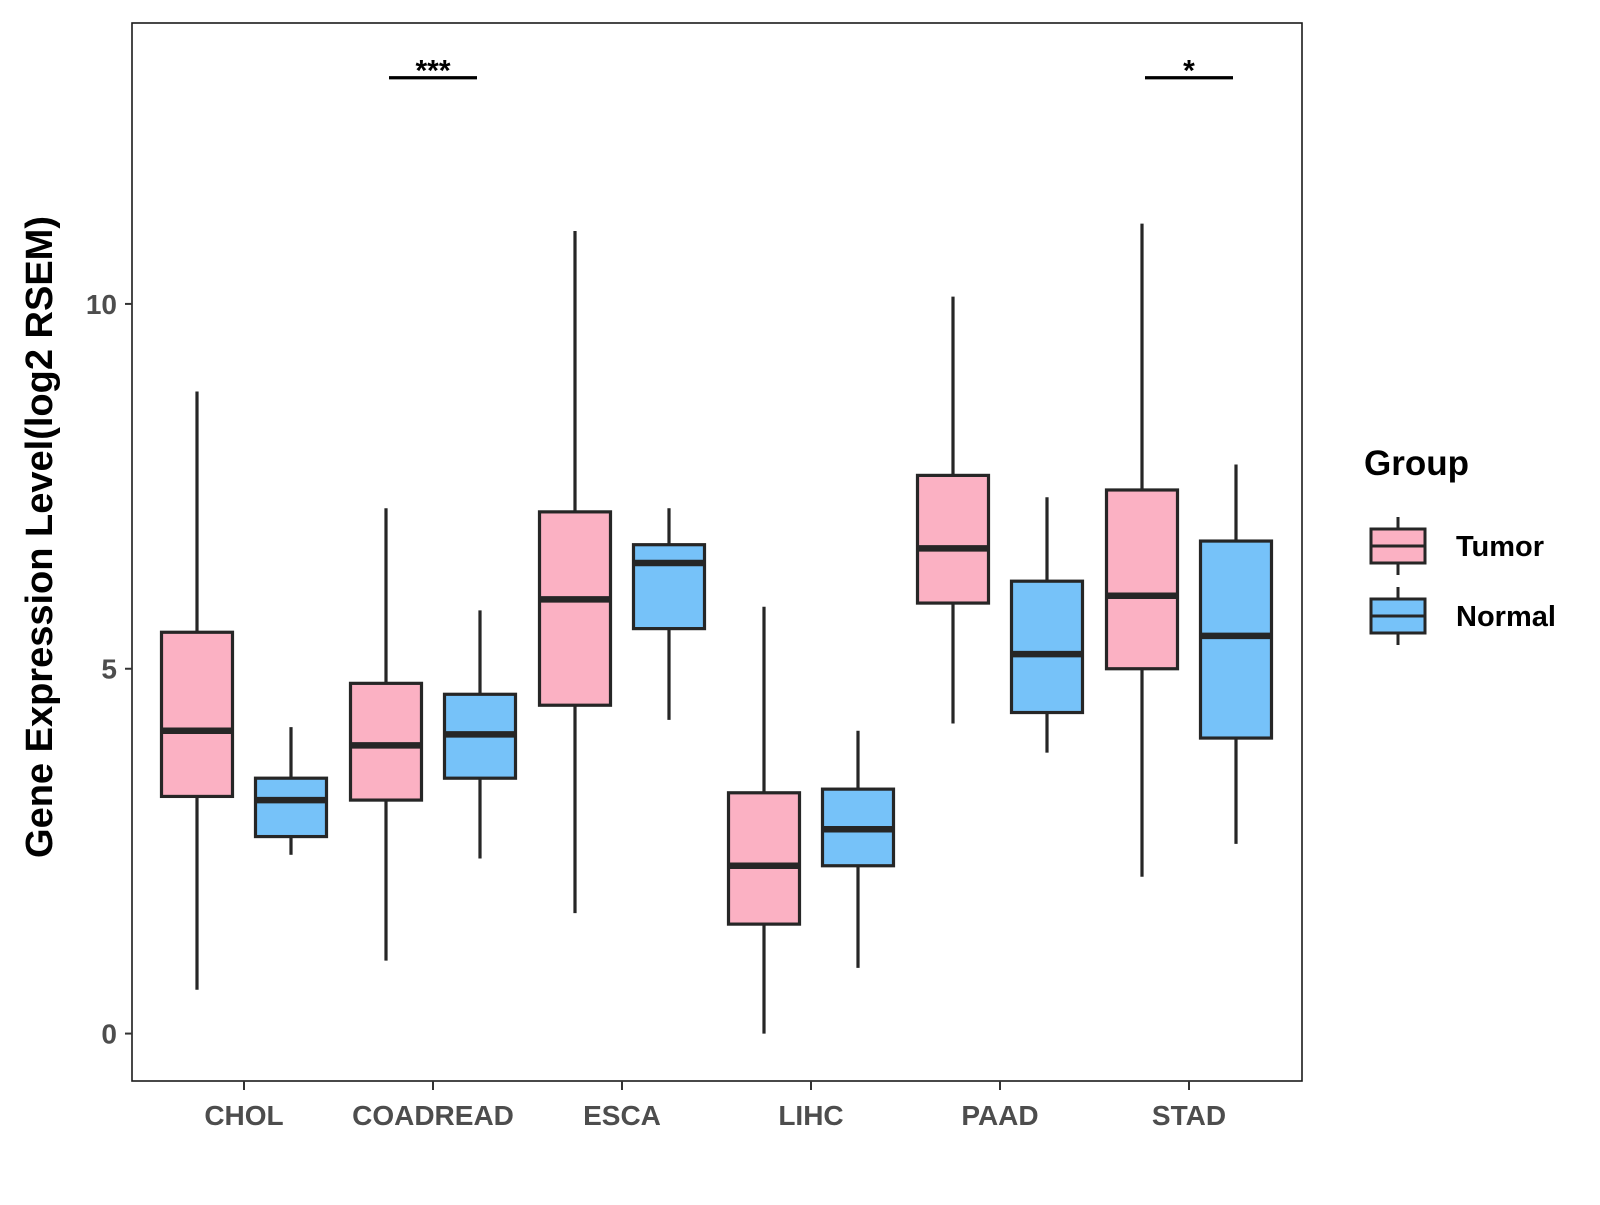 The width and height of the screenshot is (1600, 1205). I want to click on legend-title: Group, so click(1416, 463).